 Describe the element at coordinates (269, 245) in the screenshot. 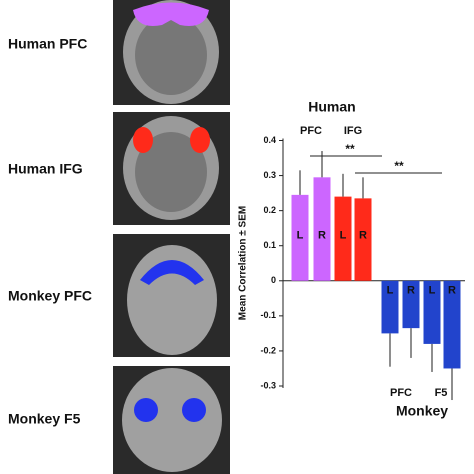

I see `y-tick-label: 0.1` at that location.